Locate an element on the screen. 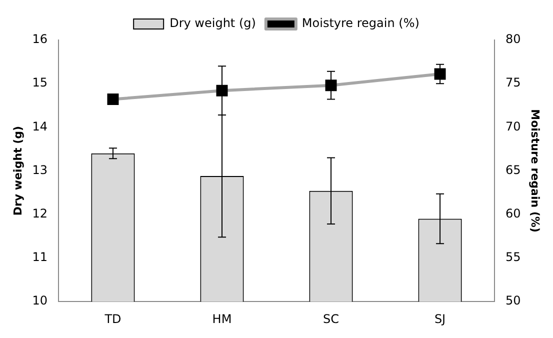 The image size is (553, 338). y2-tick-label: 75 is located at coordinates (513, 83).